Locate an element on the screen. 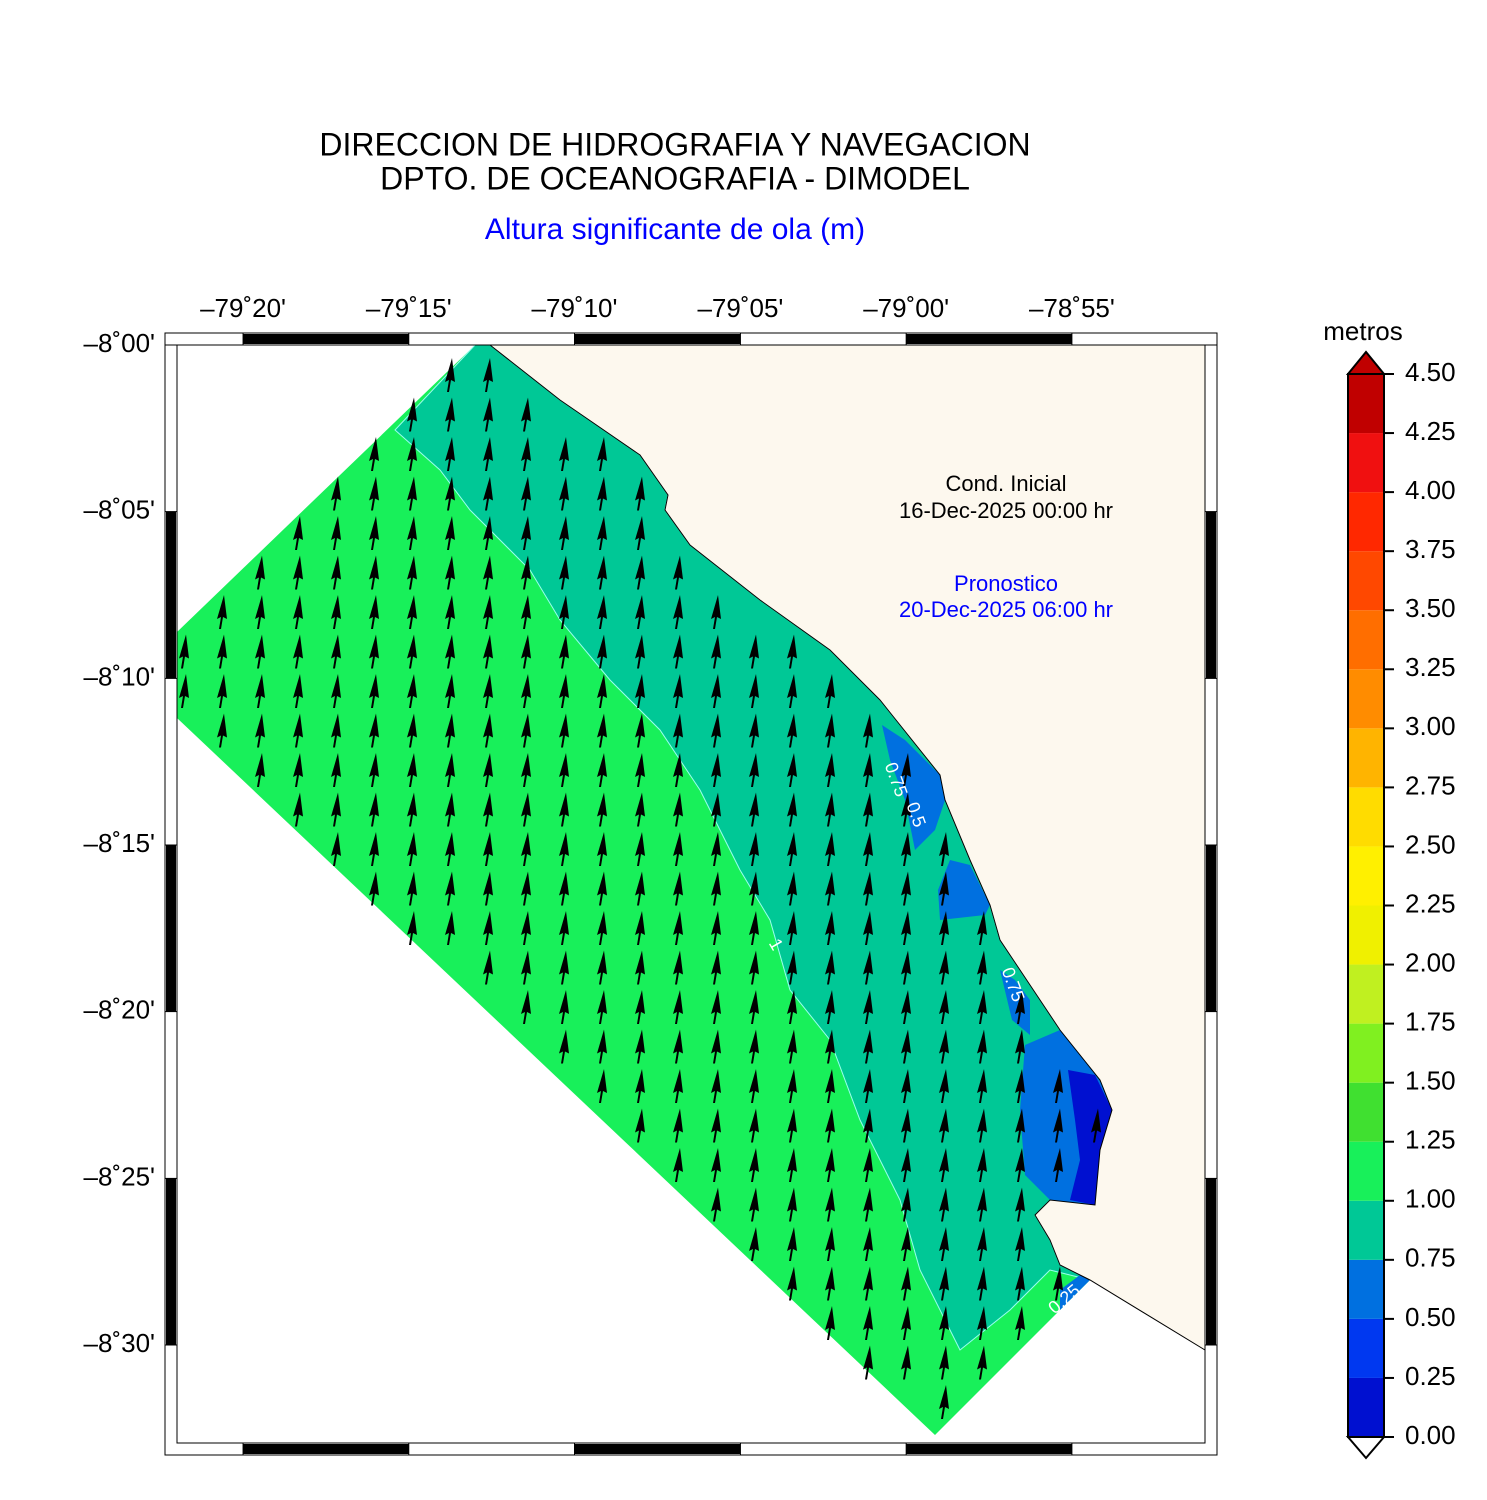  x-tick-label: –79˚10' is located at coordinates (575, 308).